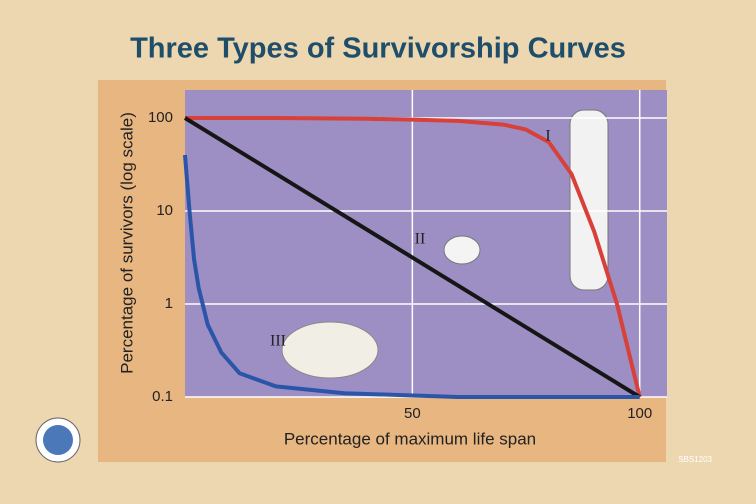 Image resolution: width=756 pixels, height=504 pixels. Describe the element at coordinates (412, 413) in the screenshot. I see `x-tick-label: 50` at that location.